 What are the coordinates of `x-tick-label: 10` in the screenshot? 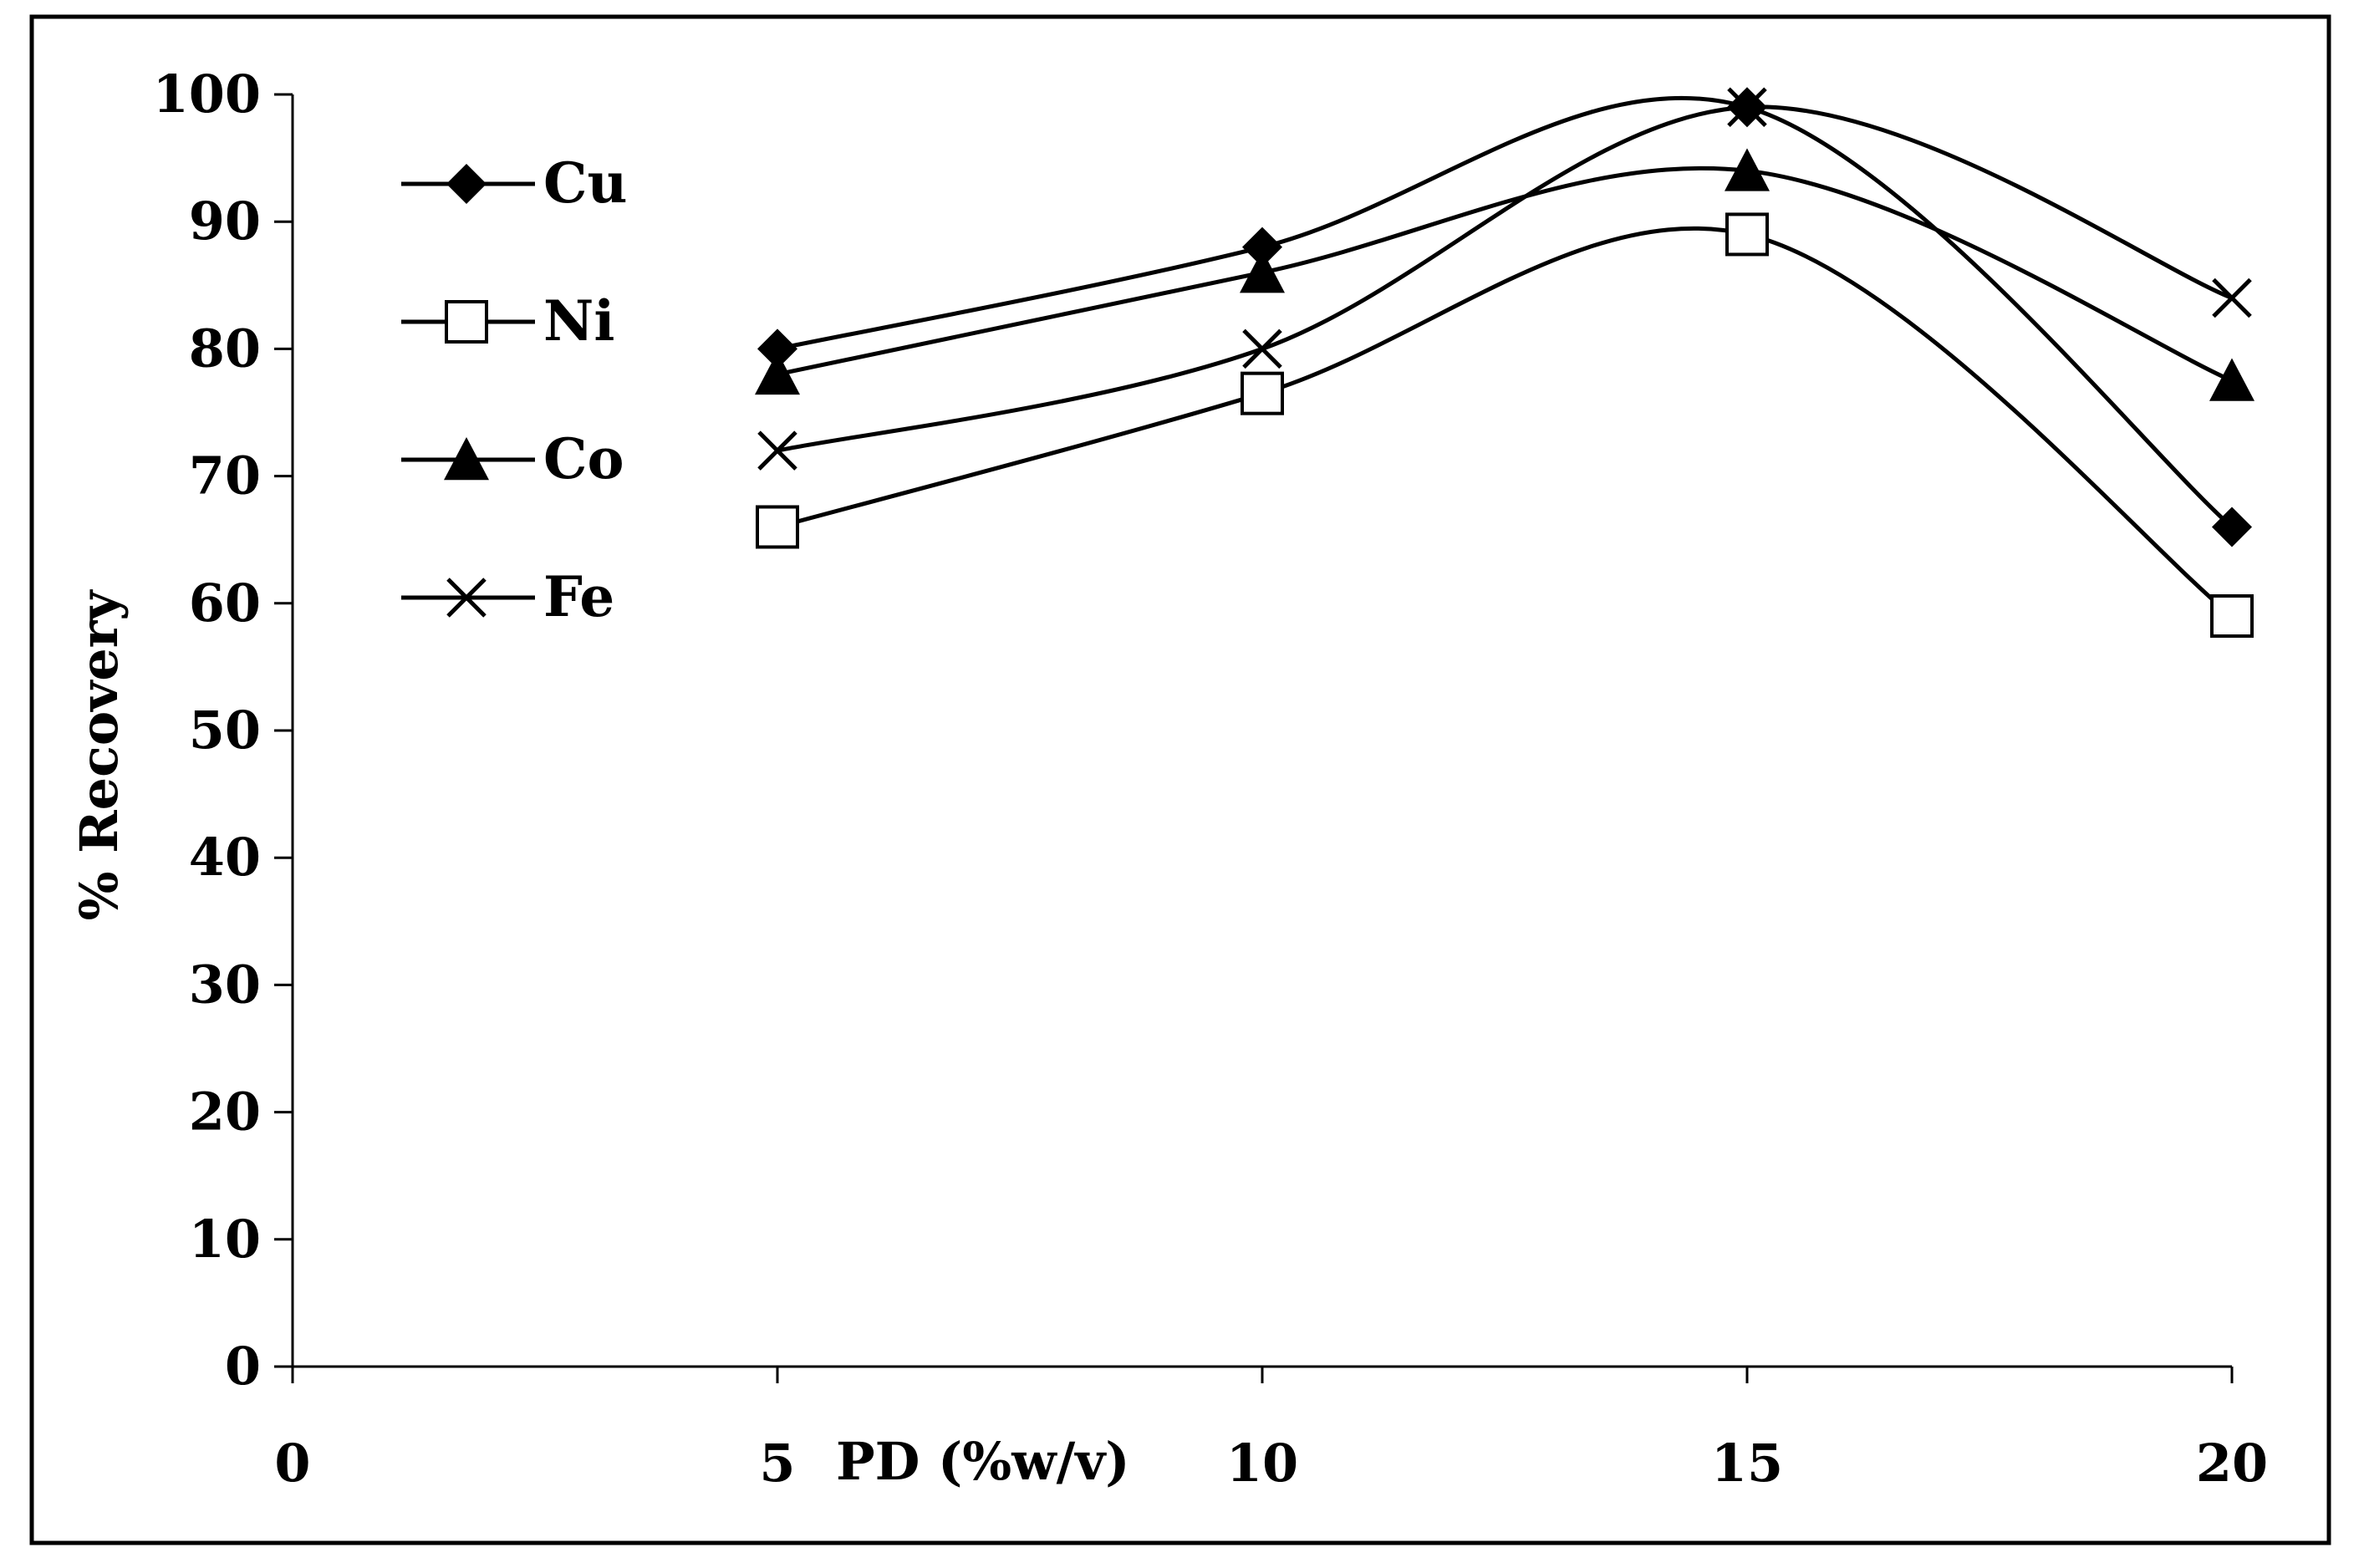 It's located at (1262, 1463).